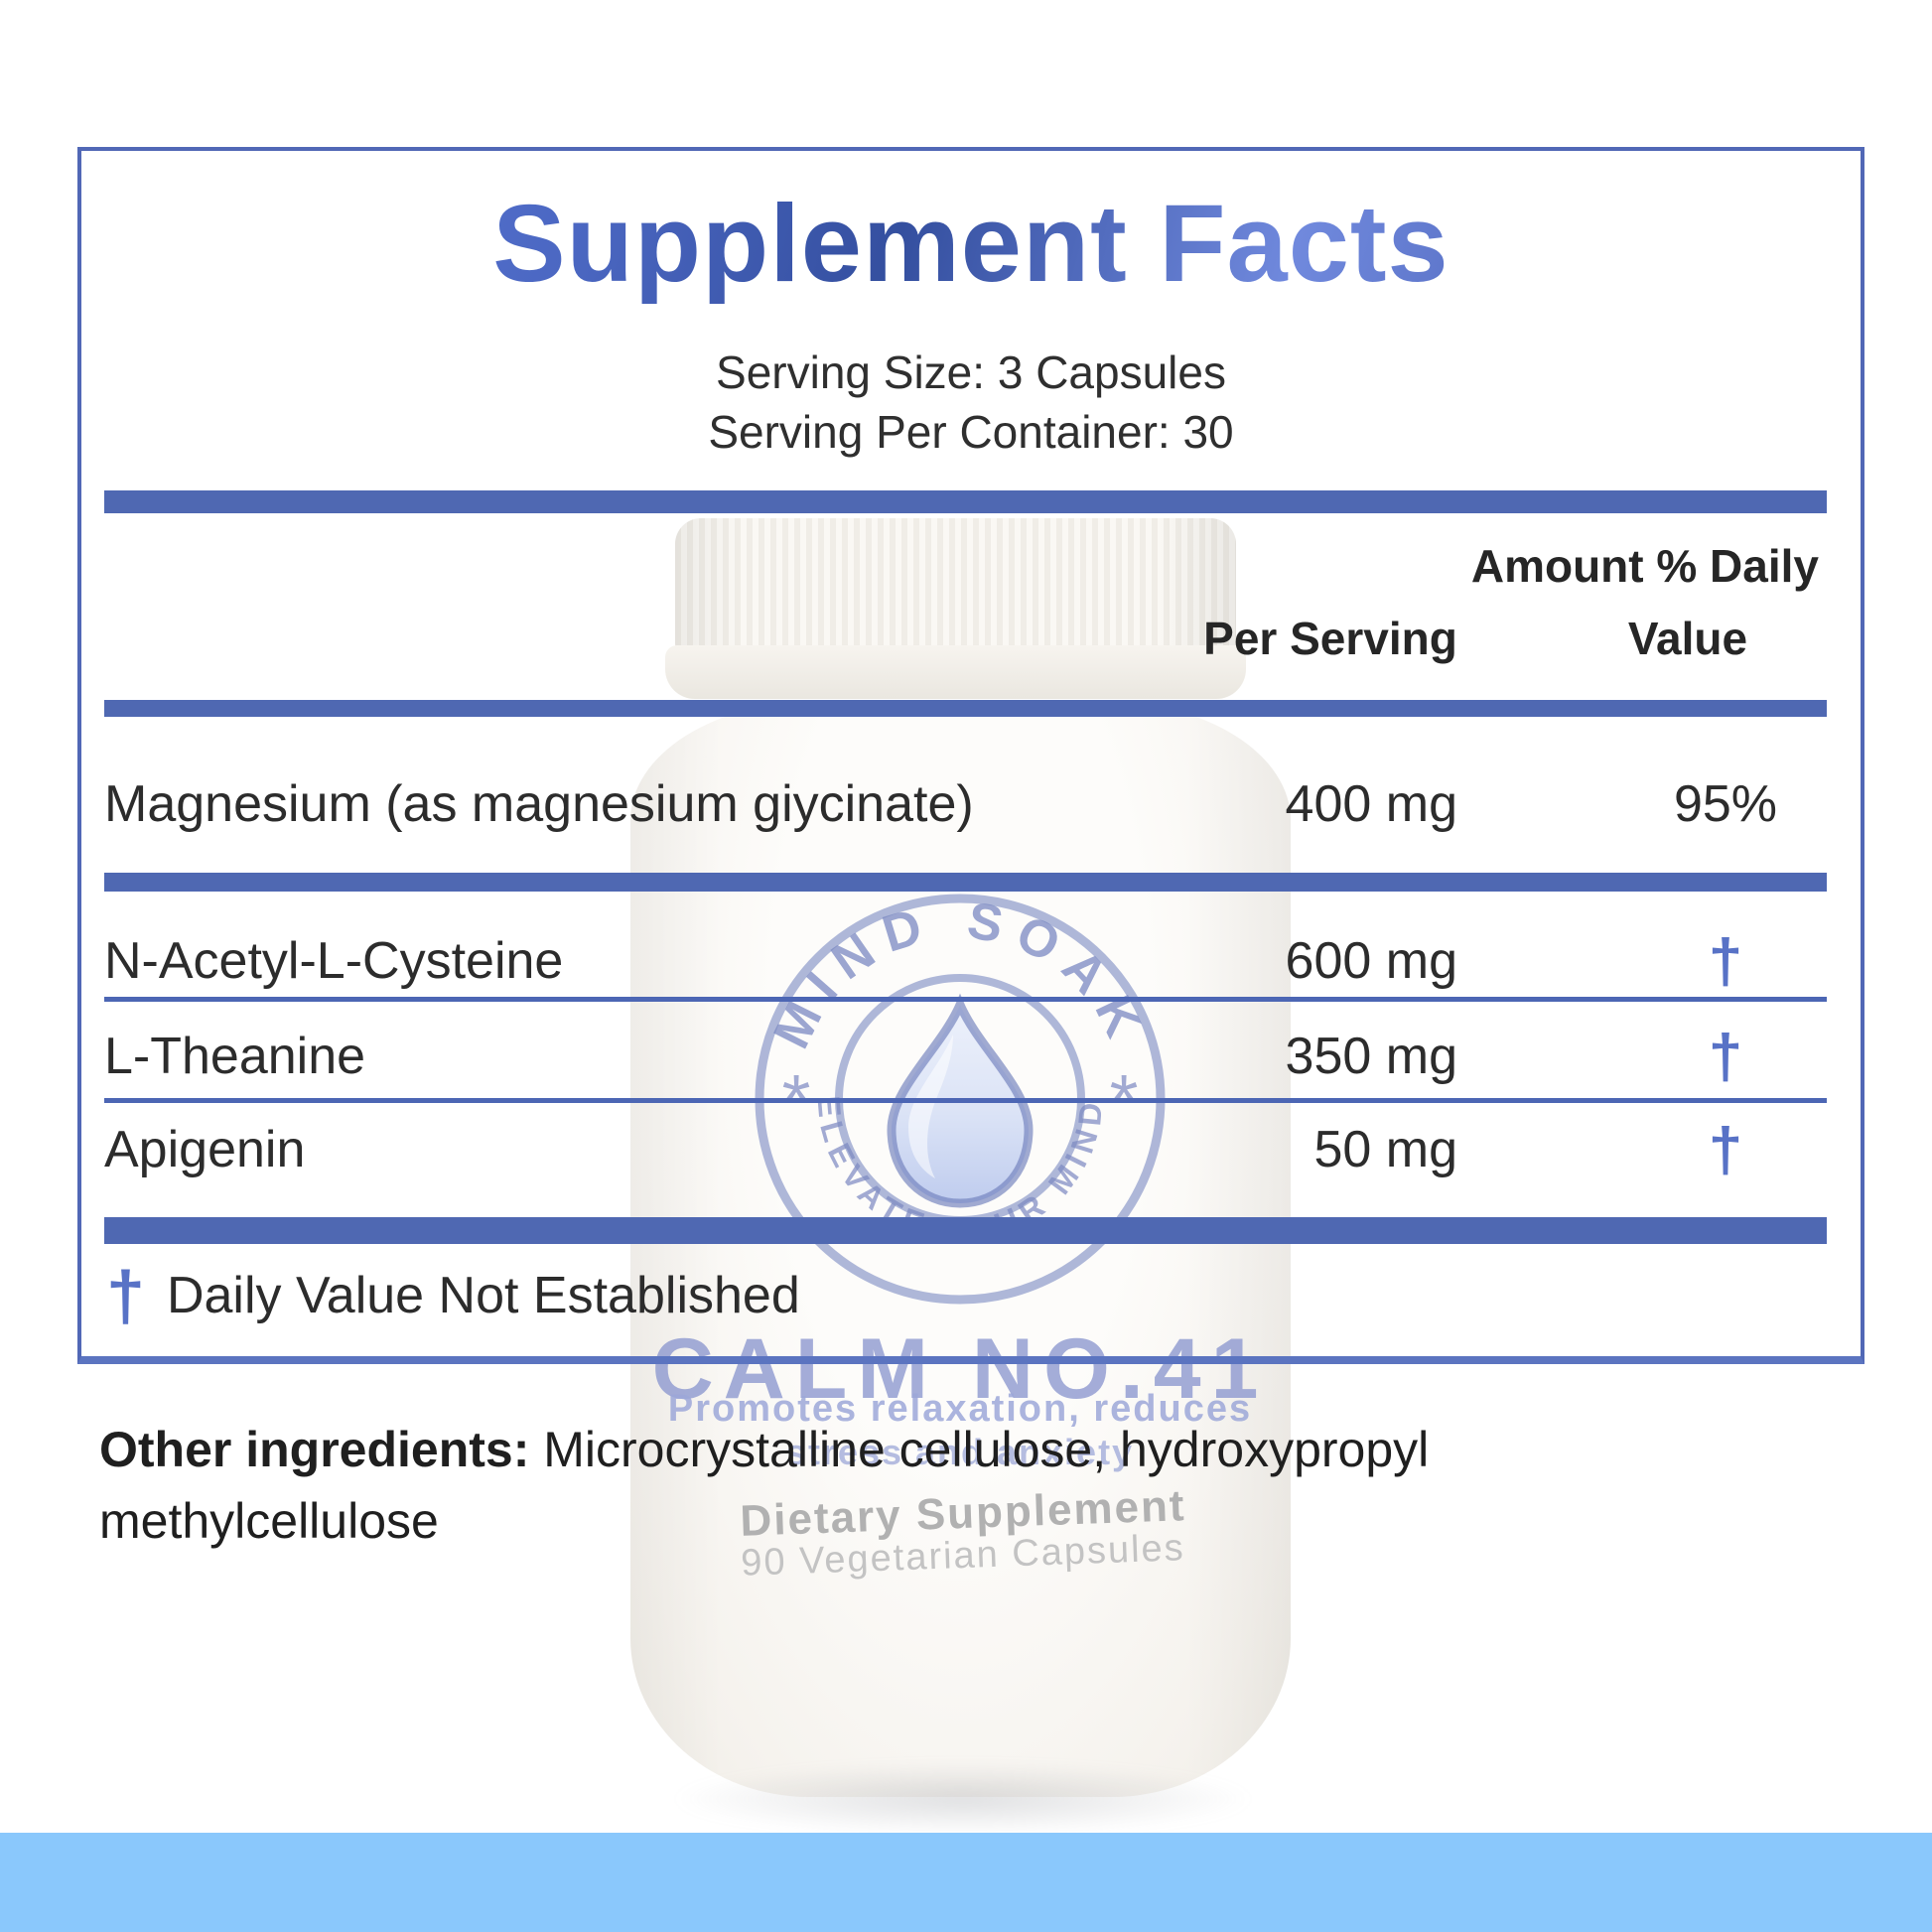  What do you see at coordinates (539, 804) in the screenshot?
I see `ingredient-name: Magnesium (as magnesium giycinate)` at bounding box center [539, 804].